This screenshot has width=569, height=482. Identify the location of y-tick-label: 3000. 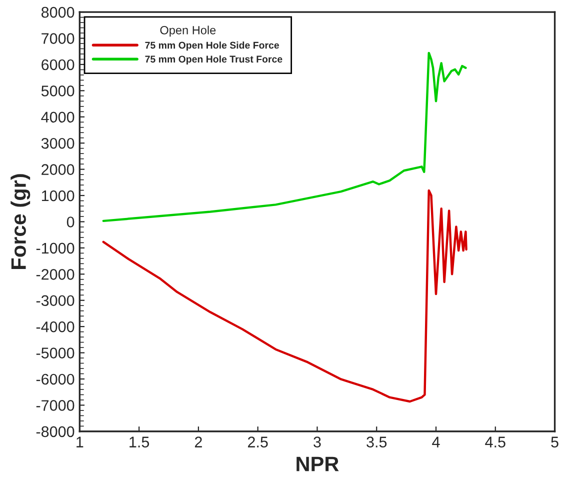
(57, 143).